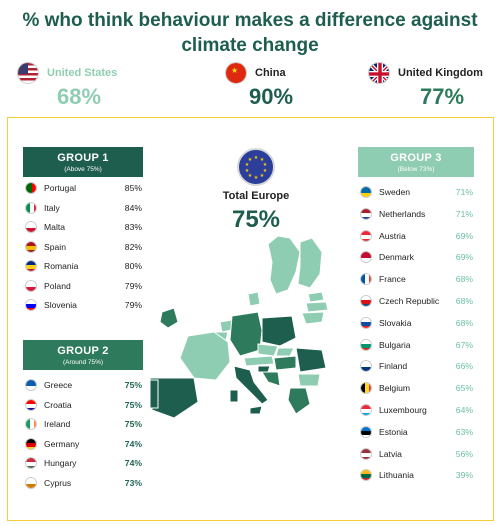 The height and width of the screenshot is (525, 500). Describe the element at coordinates (271, 96) in the screenshot. I see `top-stat-pct: 90%` at that location.